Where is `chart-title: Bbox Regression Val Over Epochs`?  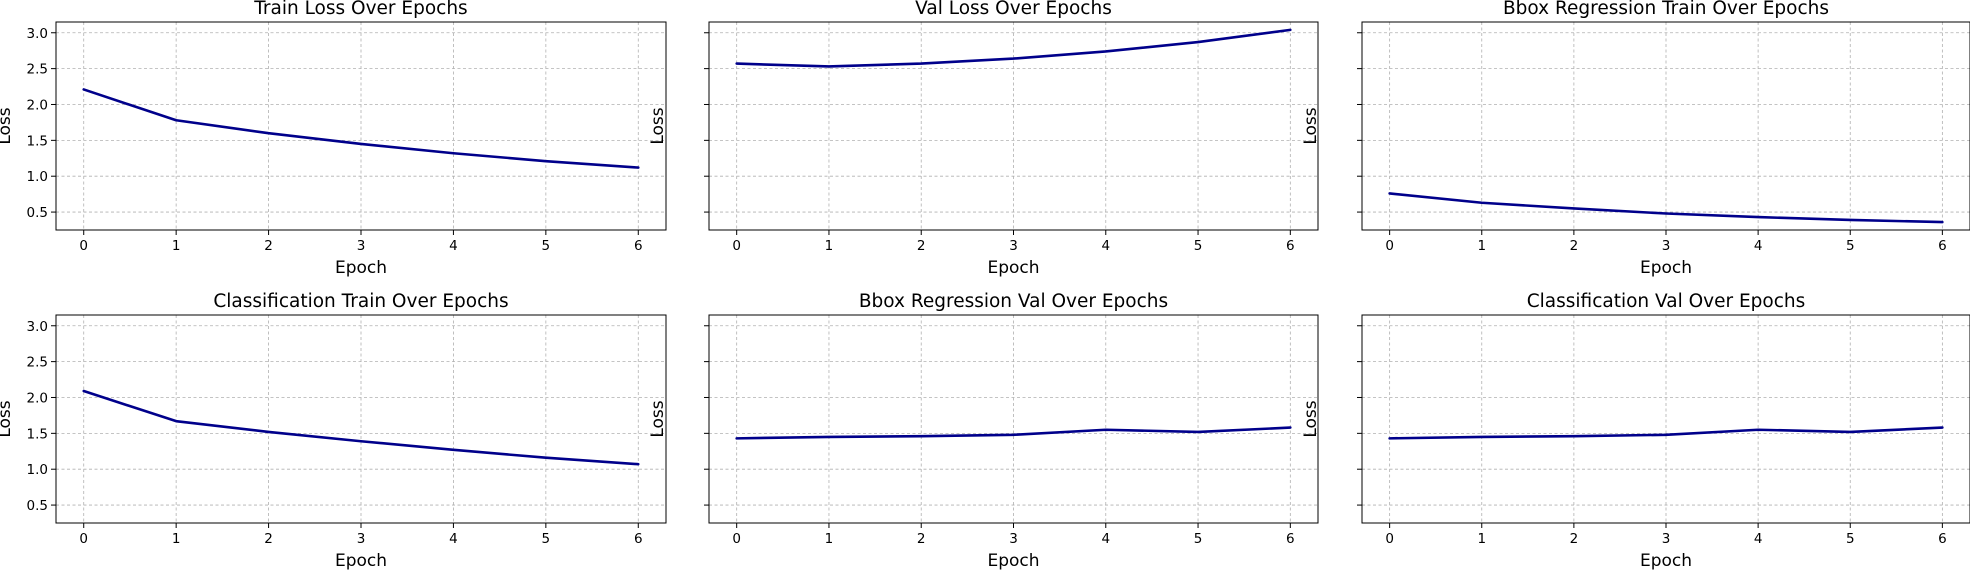
chart-title: Bbox Regression Val Over Epochs is located at coordinates (1013, 301).